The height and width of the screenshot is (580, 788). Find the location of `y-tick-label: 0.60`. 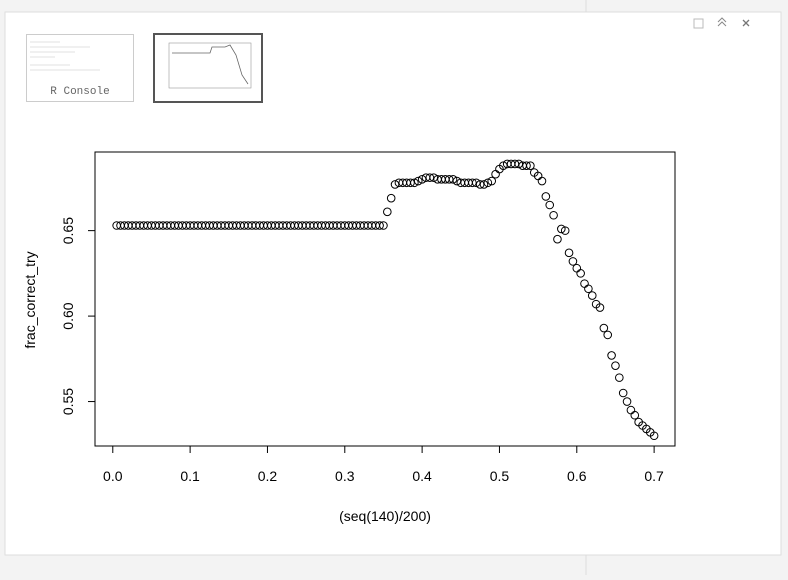

y-tick-label: 0.60 is located at coordinates (68, 315).